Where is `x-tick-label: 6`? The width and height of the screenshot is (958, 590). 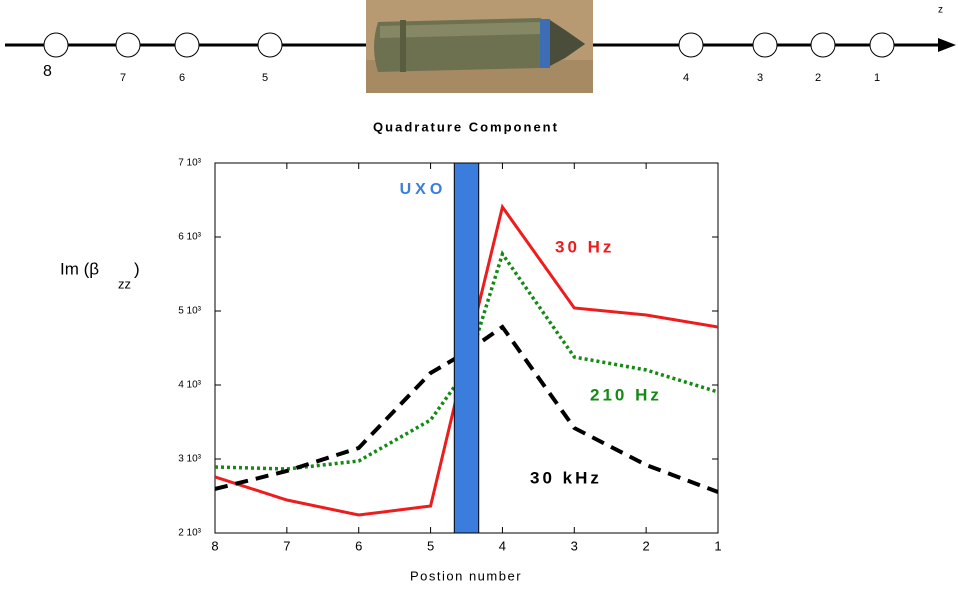 x-tick-label: 6 is located at coordinates (358, 545).